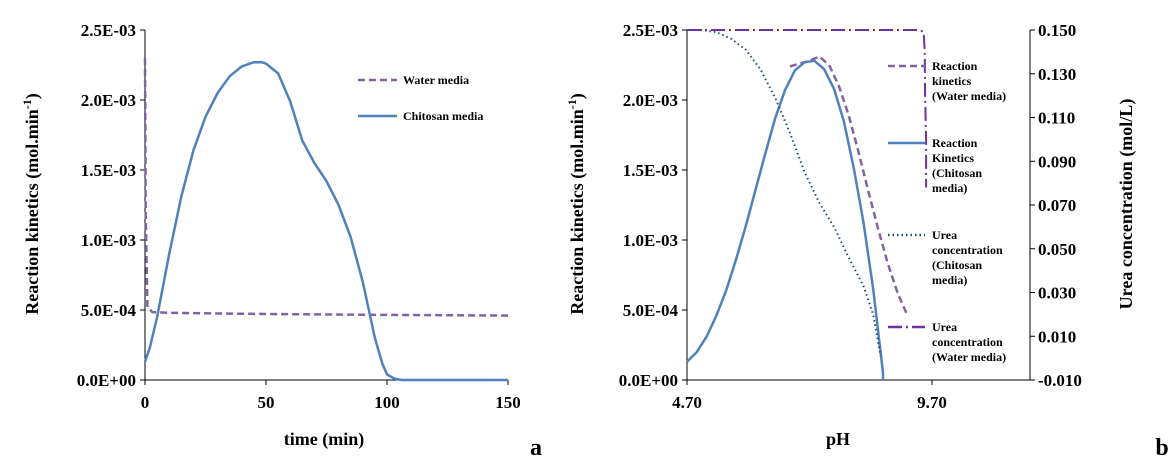 This screenshot has height=457, width=1176. I want to click on chart-b-y2tick-label: 0.050, so click(1057, 249).